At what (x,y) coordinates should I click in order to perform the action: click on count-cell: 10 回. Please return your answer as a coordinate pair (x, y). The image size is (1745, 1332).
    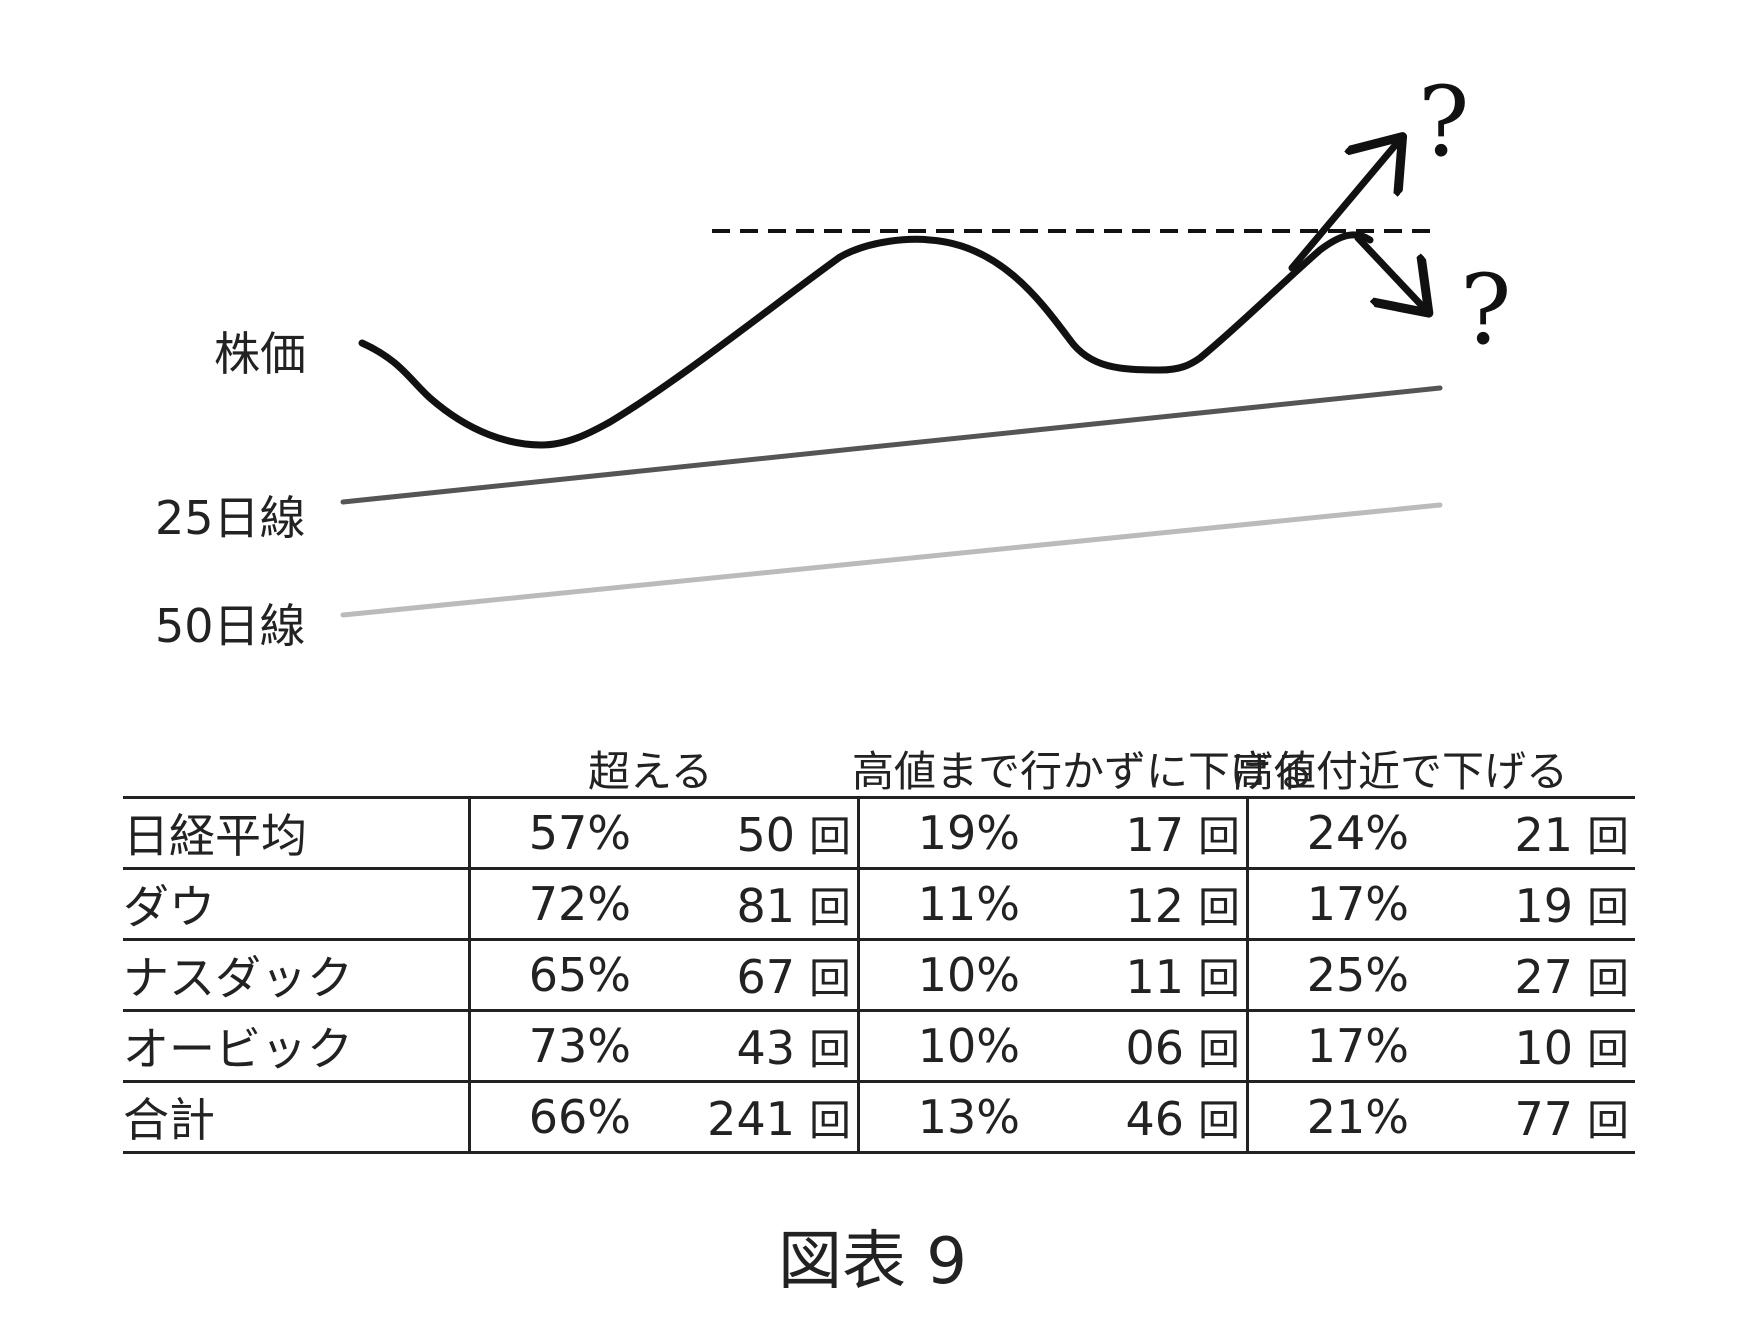
    Looking at the image, I should click on (1522, 1046).